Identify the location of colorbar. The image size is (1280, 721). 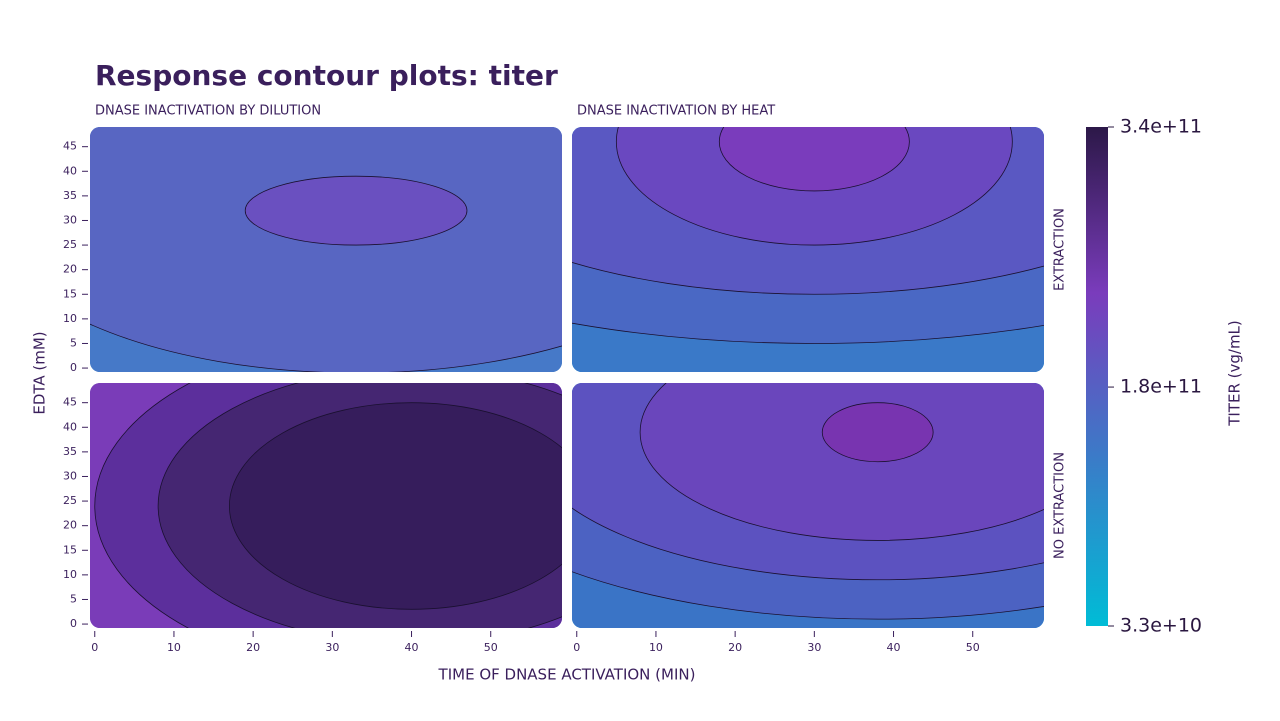
(1097, 376).